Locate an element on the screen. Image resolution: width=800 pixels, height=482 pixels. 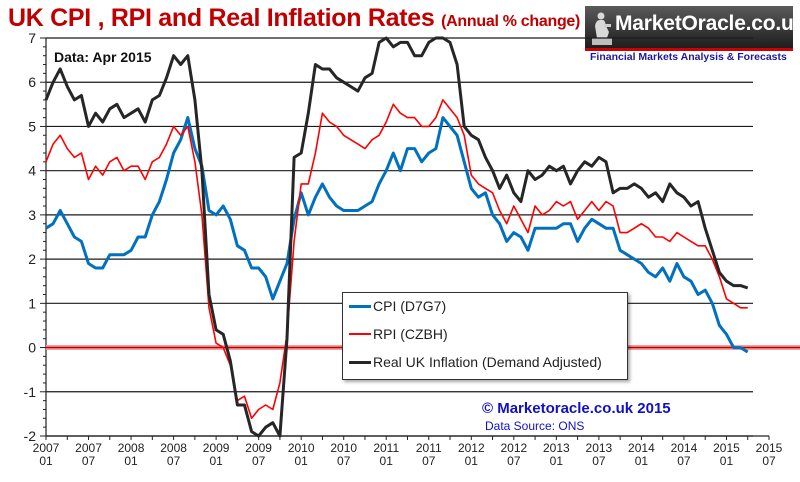
legend-label-rpi: RPI (CZBH) is located at coordinates (410, 334).